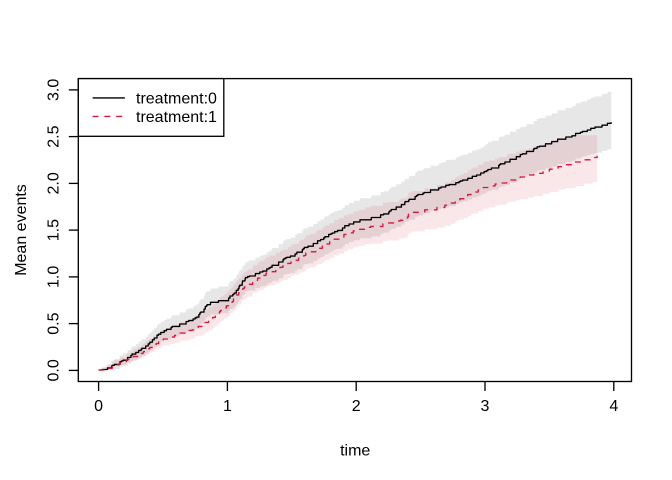 This screenshot has height=480, width=672. Describe the element at coordinates (21, 230) in the screenshot. I see `svg-text: Mean events` at that location.